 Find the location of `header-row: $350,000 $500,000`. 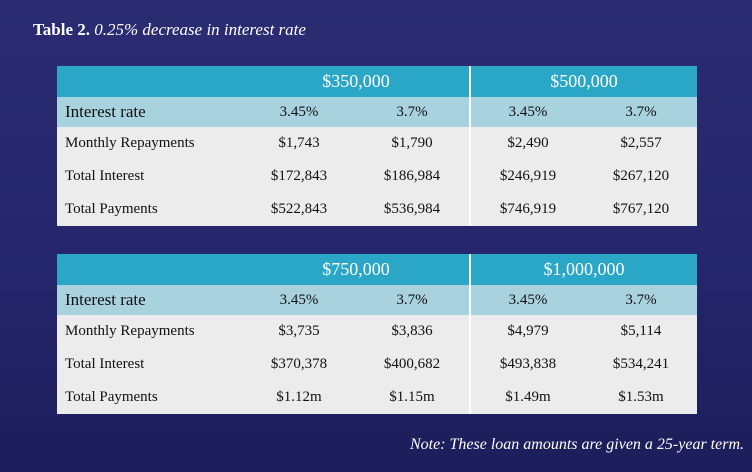

header-row: $350,000 $500,000 is located at coordinates (377, 81).